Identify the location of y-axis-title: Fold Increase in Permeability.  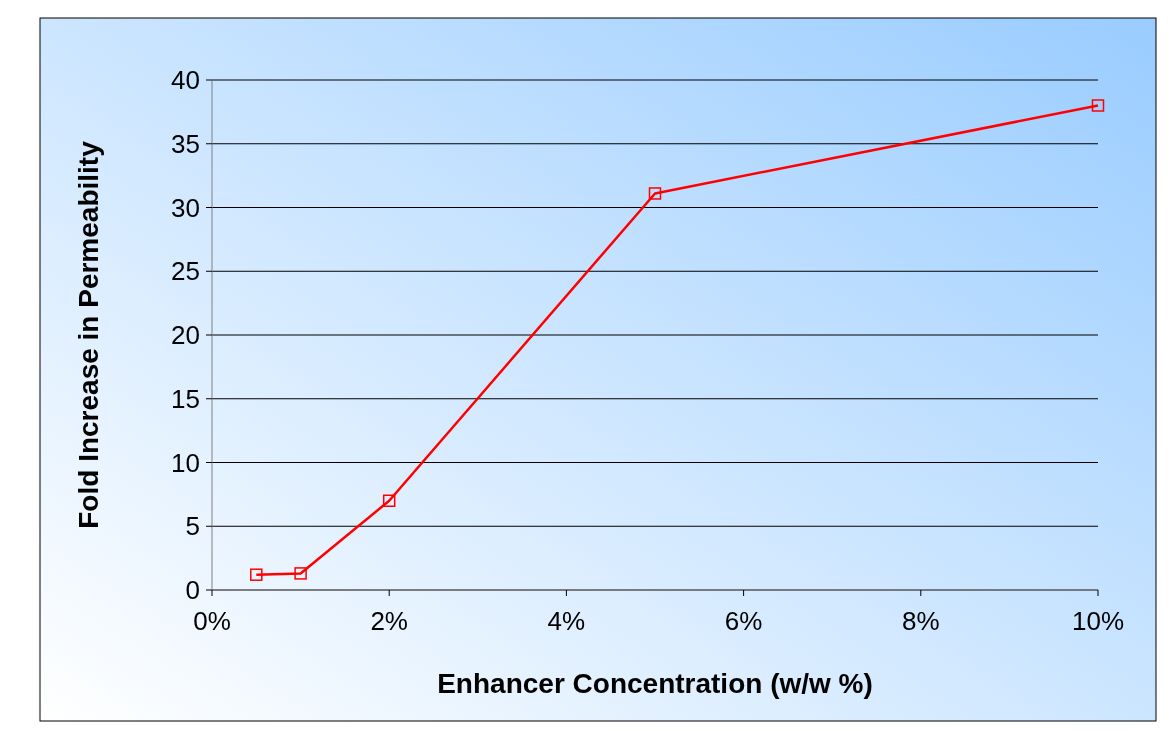
(88, 334).